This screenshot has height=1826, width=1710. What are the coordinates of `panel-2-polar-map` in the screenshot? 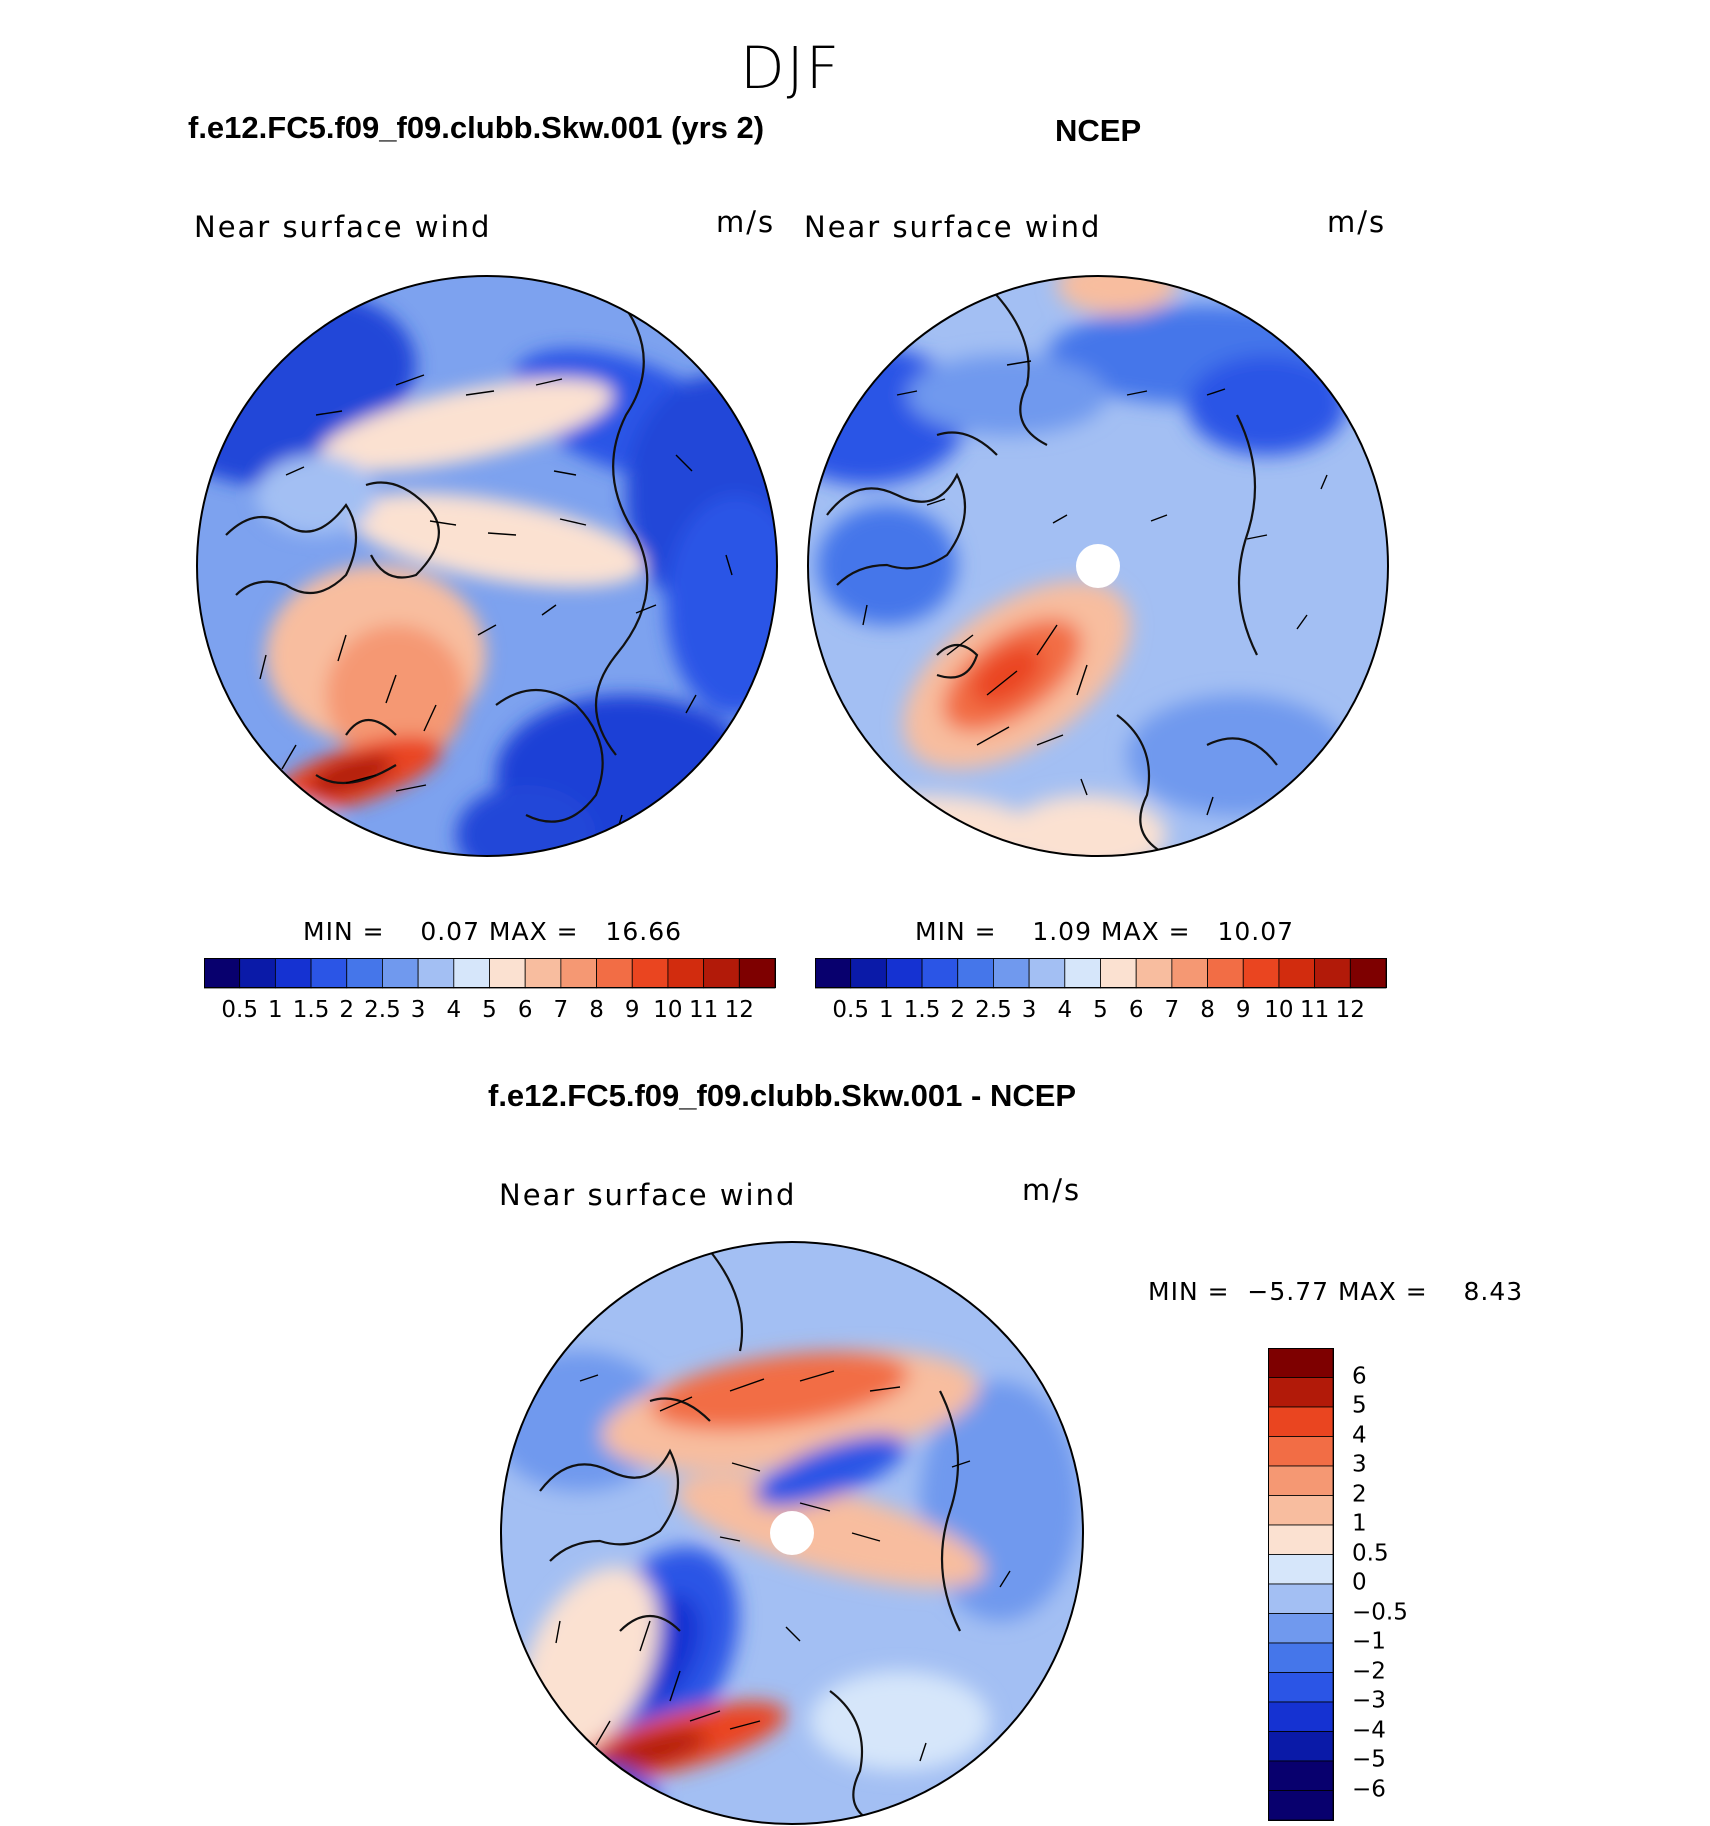 It's located at (1098, 566).